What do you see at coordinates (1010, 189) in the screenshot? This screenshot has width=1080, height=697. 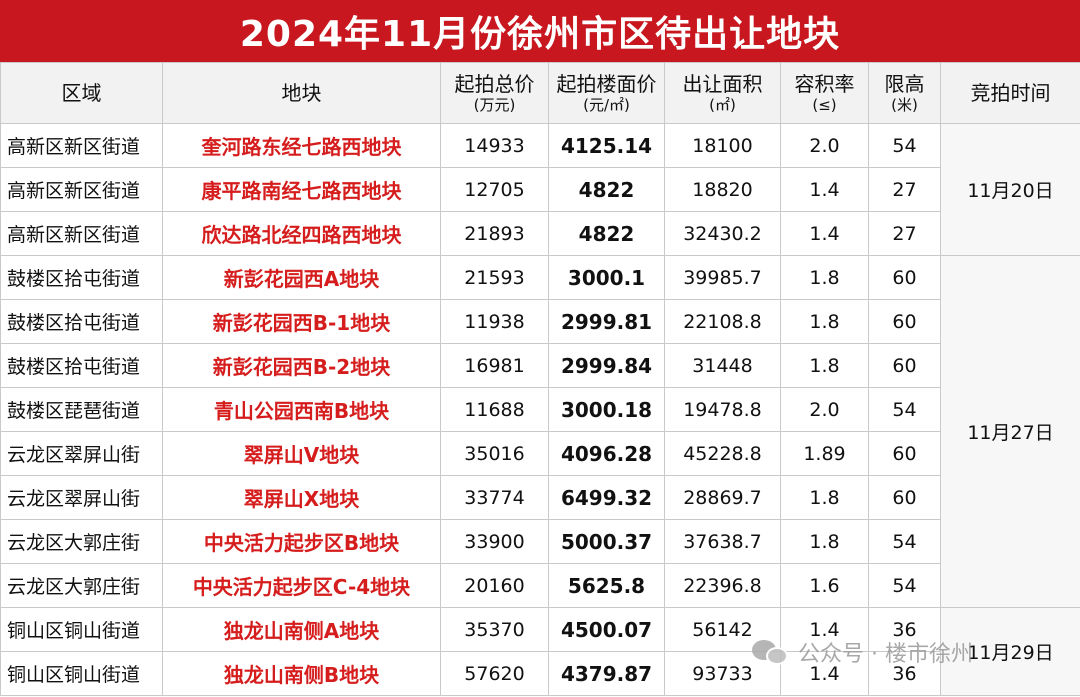 I see `auction-date-cell: 11月20日` at bounding box center [1010, 189].